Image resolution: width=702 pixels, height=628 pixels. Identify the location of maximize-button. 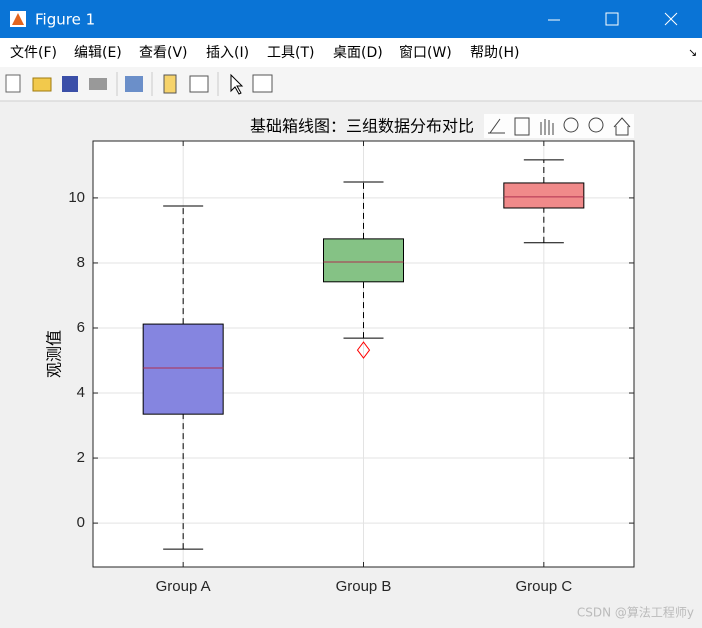
(612, 19).